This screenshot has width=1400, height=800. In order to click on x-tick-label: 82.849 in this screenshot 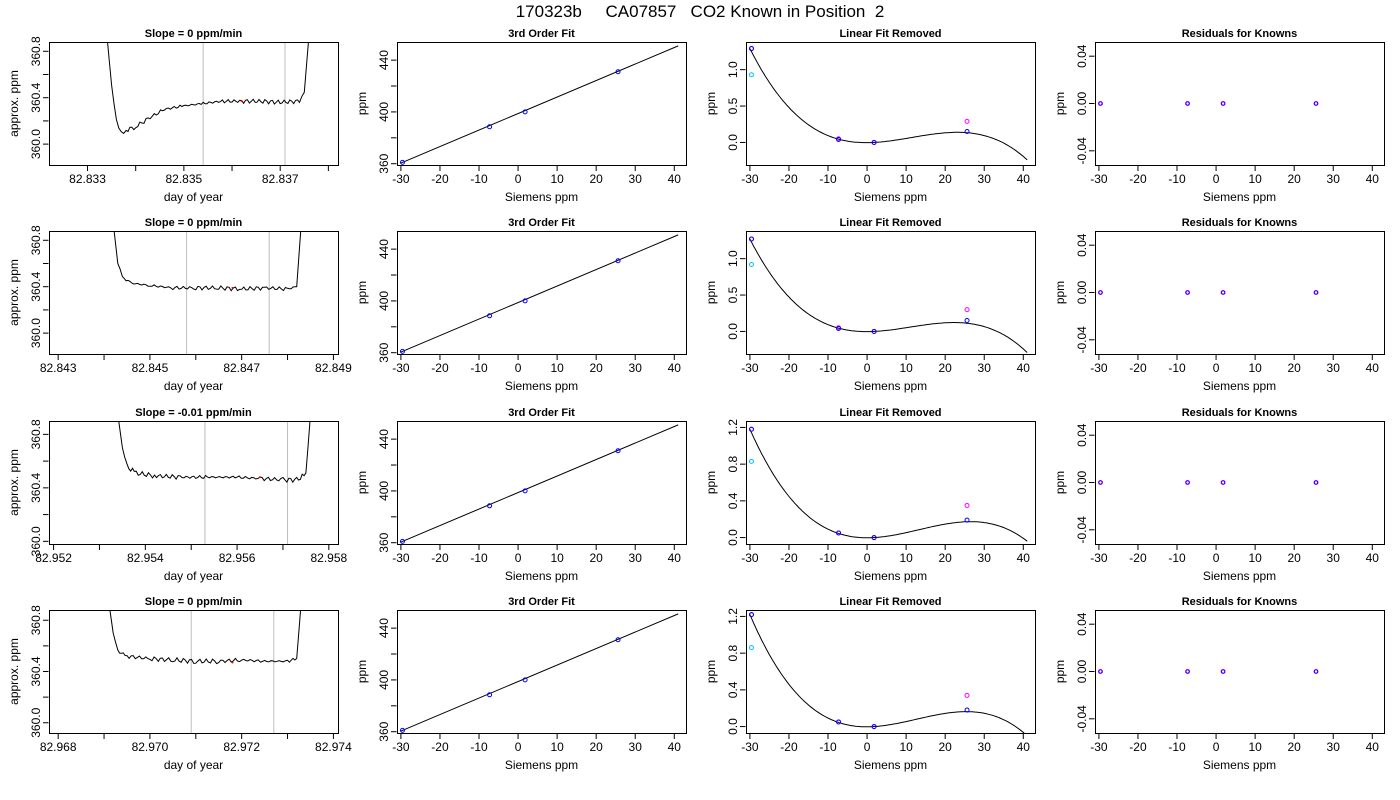, I will do `click(333, 368)`.